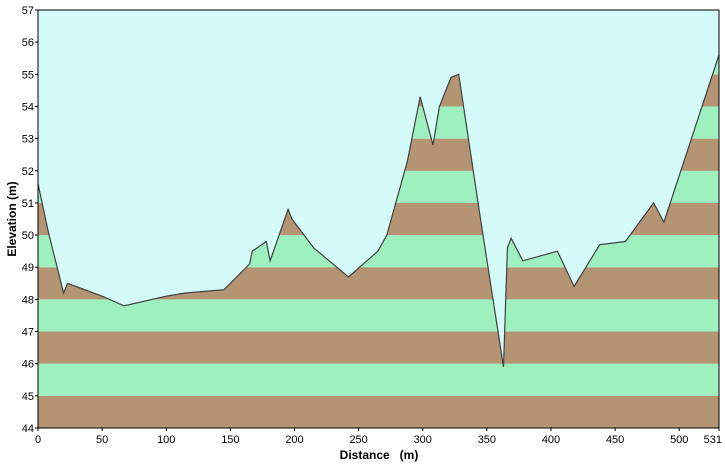 Image resolution: width=725 pixels, height=473 pixels. I want to click on y-tick-label: 53, so click(28, 140).